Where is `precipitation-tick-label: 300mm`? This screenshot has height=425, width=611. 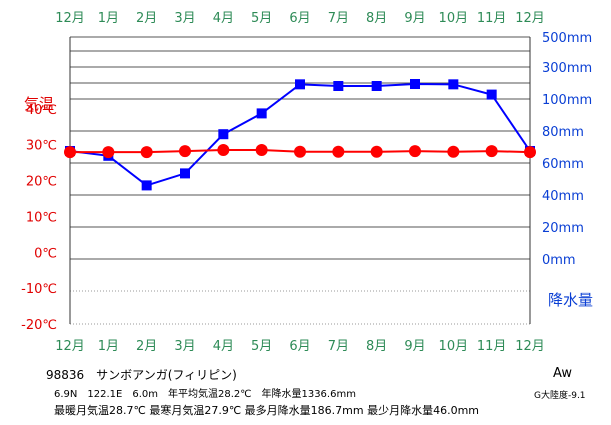
precipitation-tick-label: 300mm is located at coordinates (567, 68).